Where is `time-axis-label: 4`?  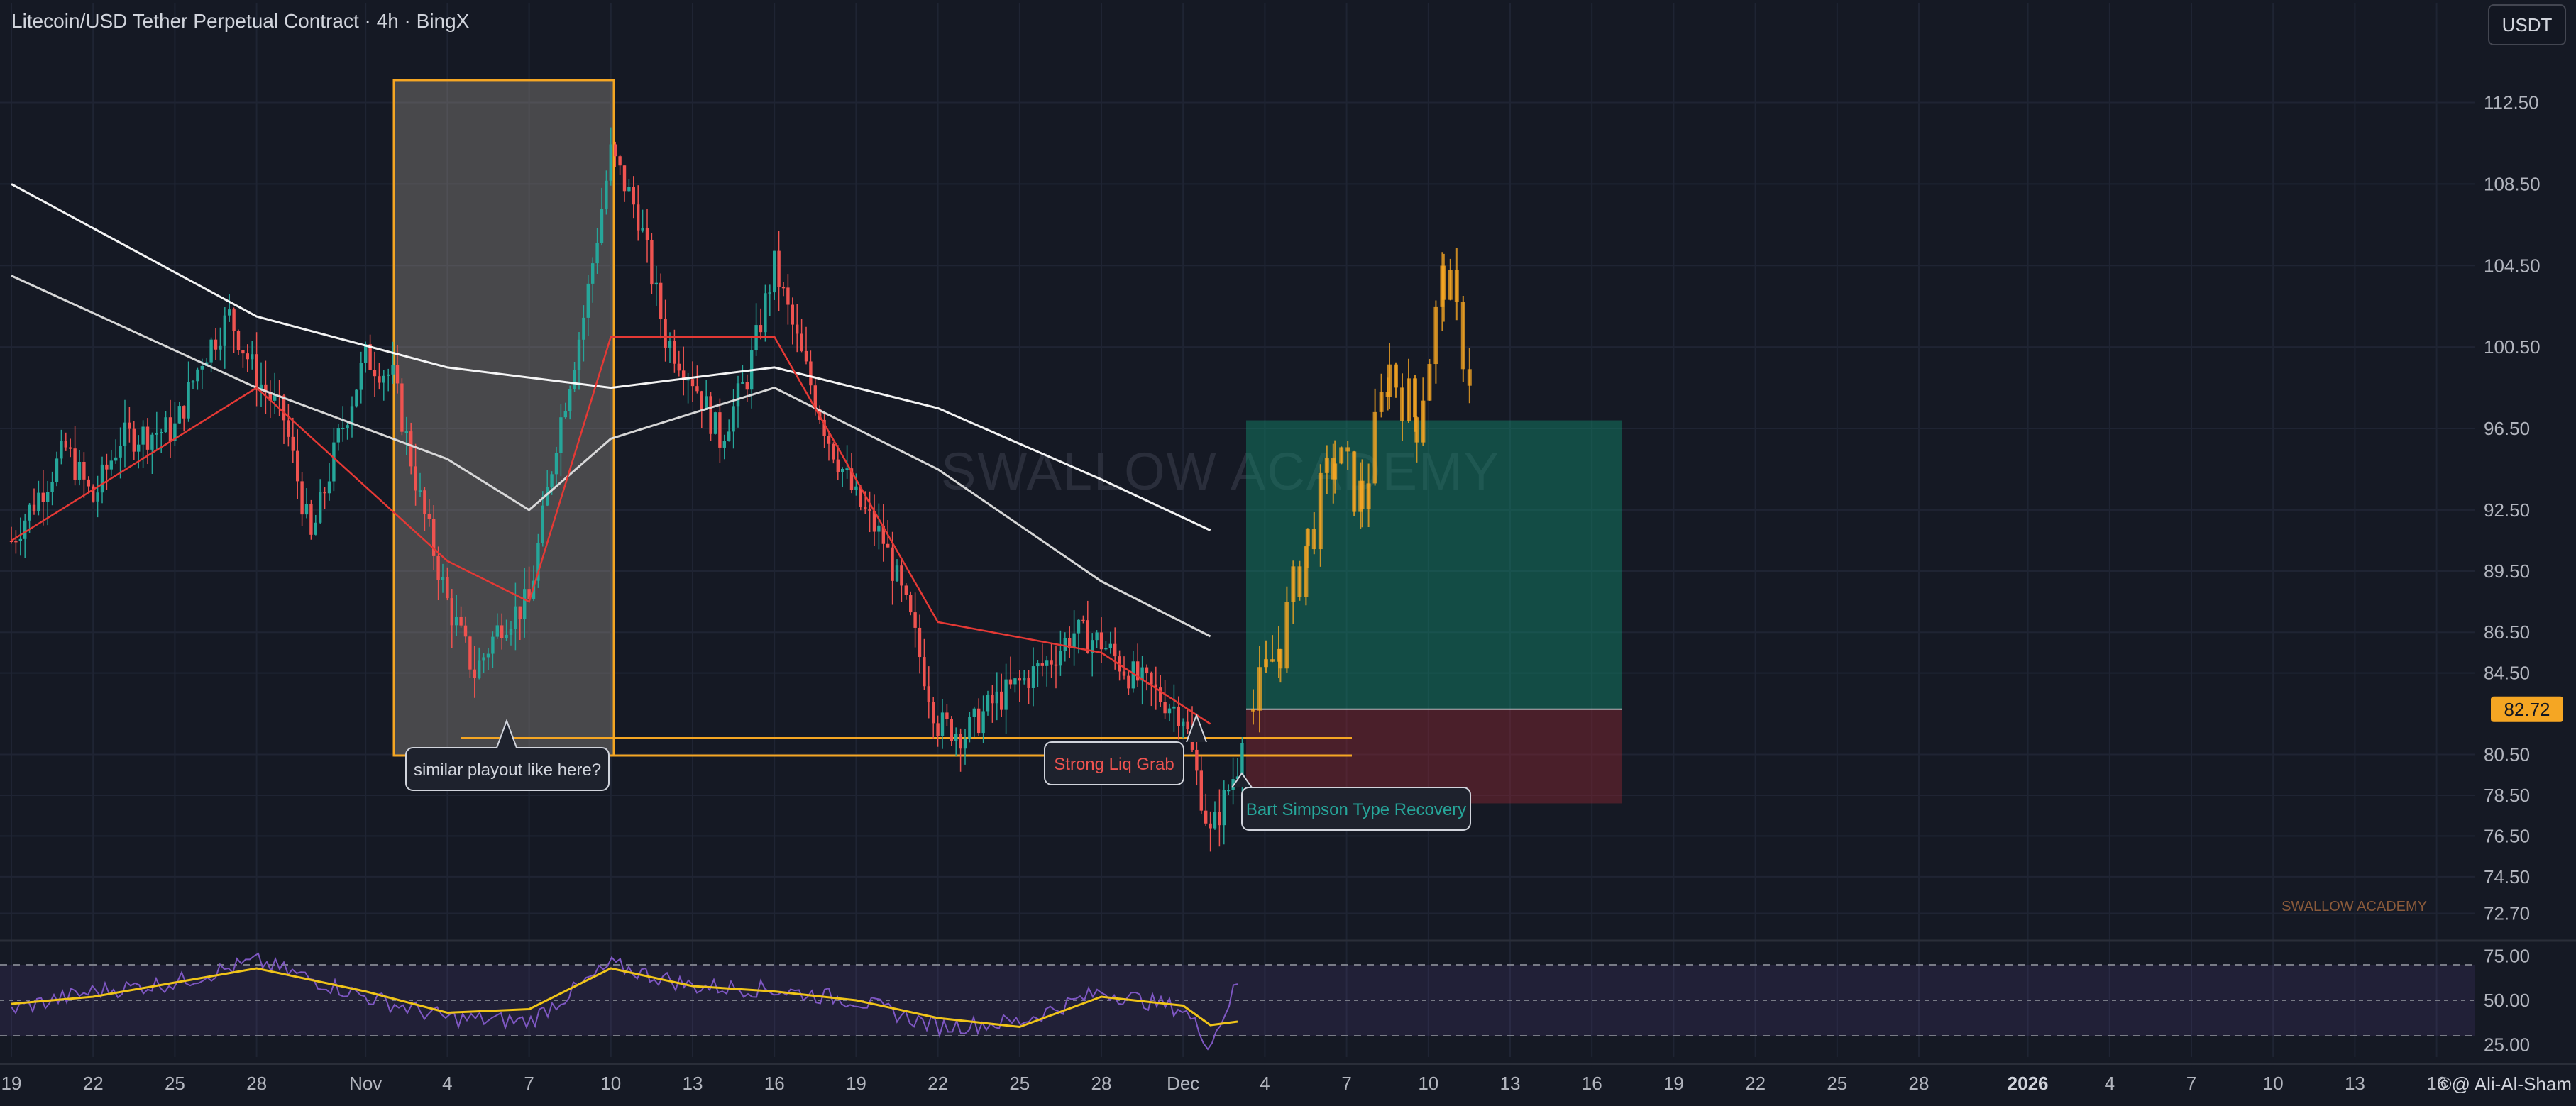 time-axis-label: 4 is located at coordinates (2110, 1083).